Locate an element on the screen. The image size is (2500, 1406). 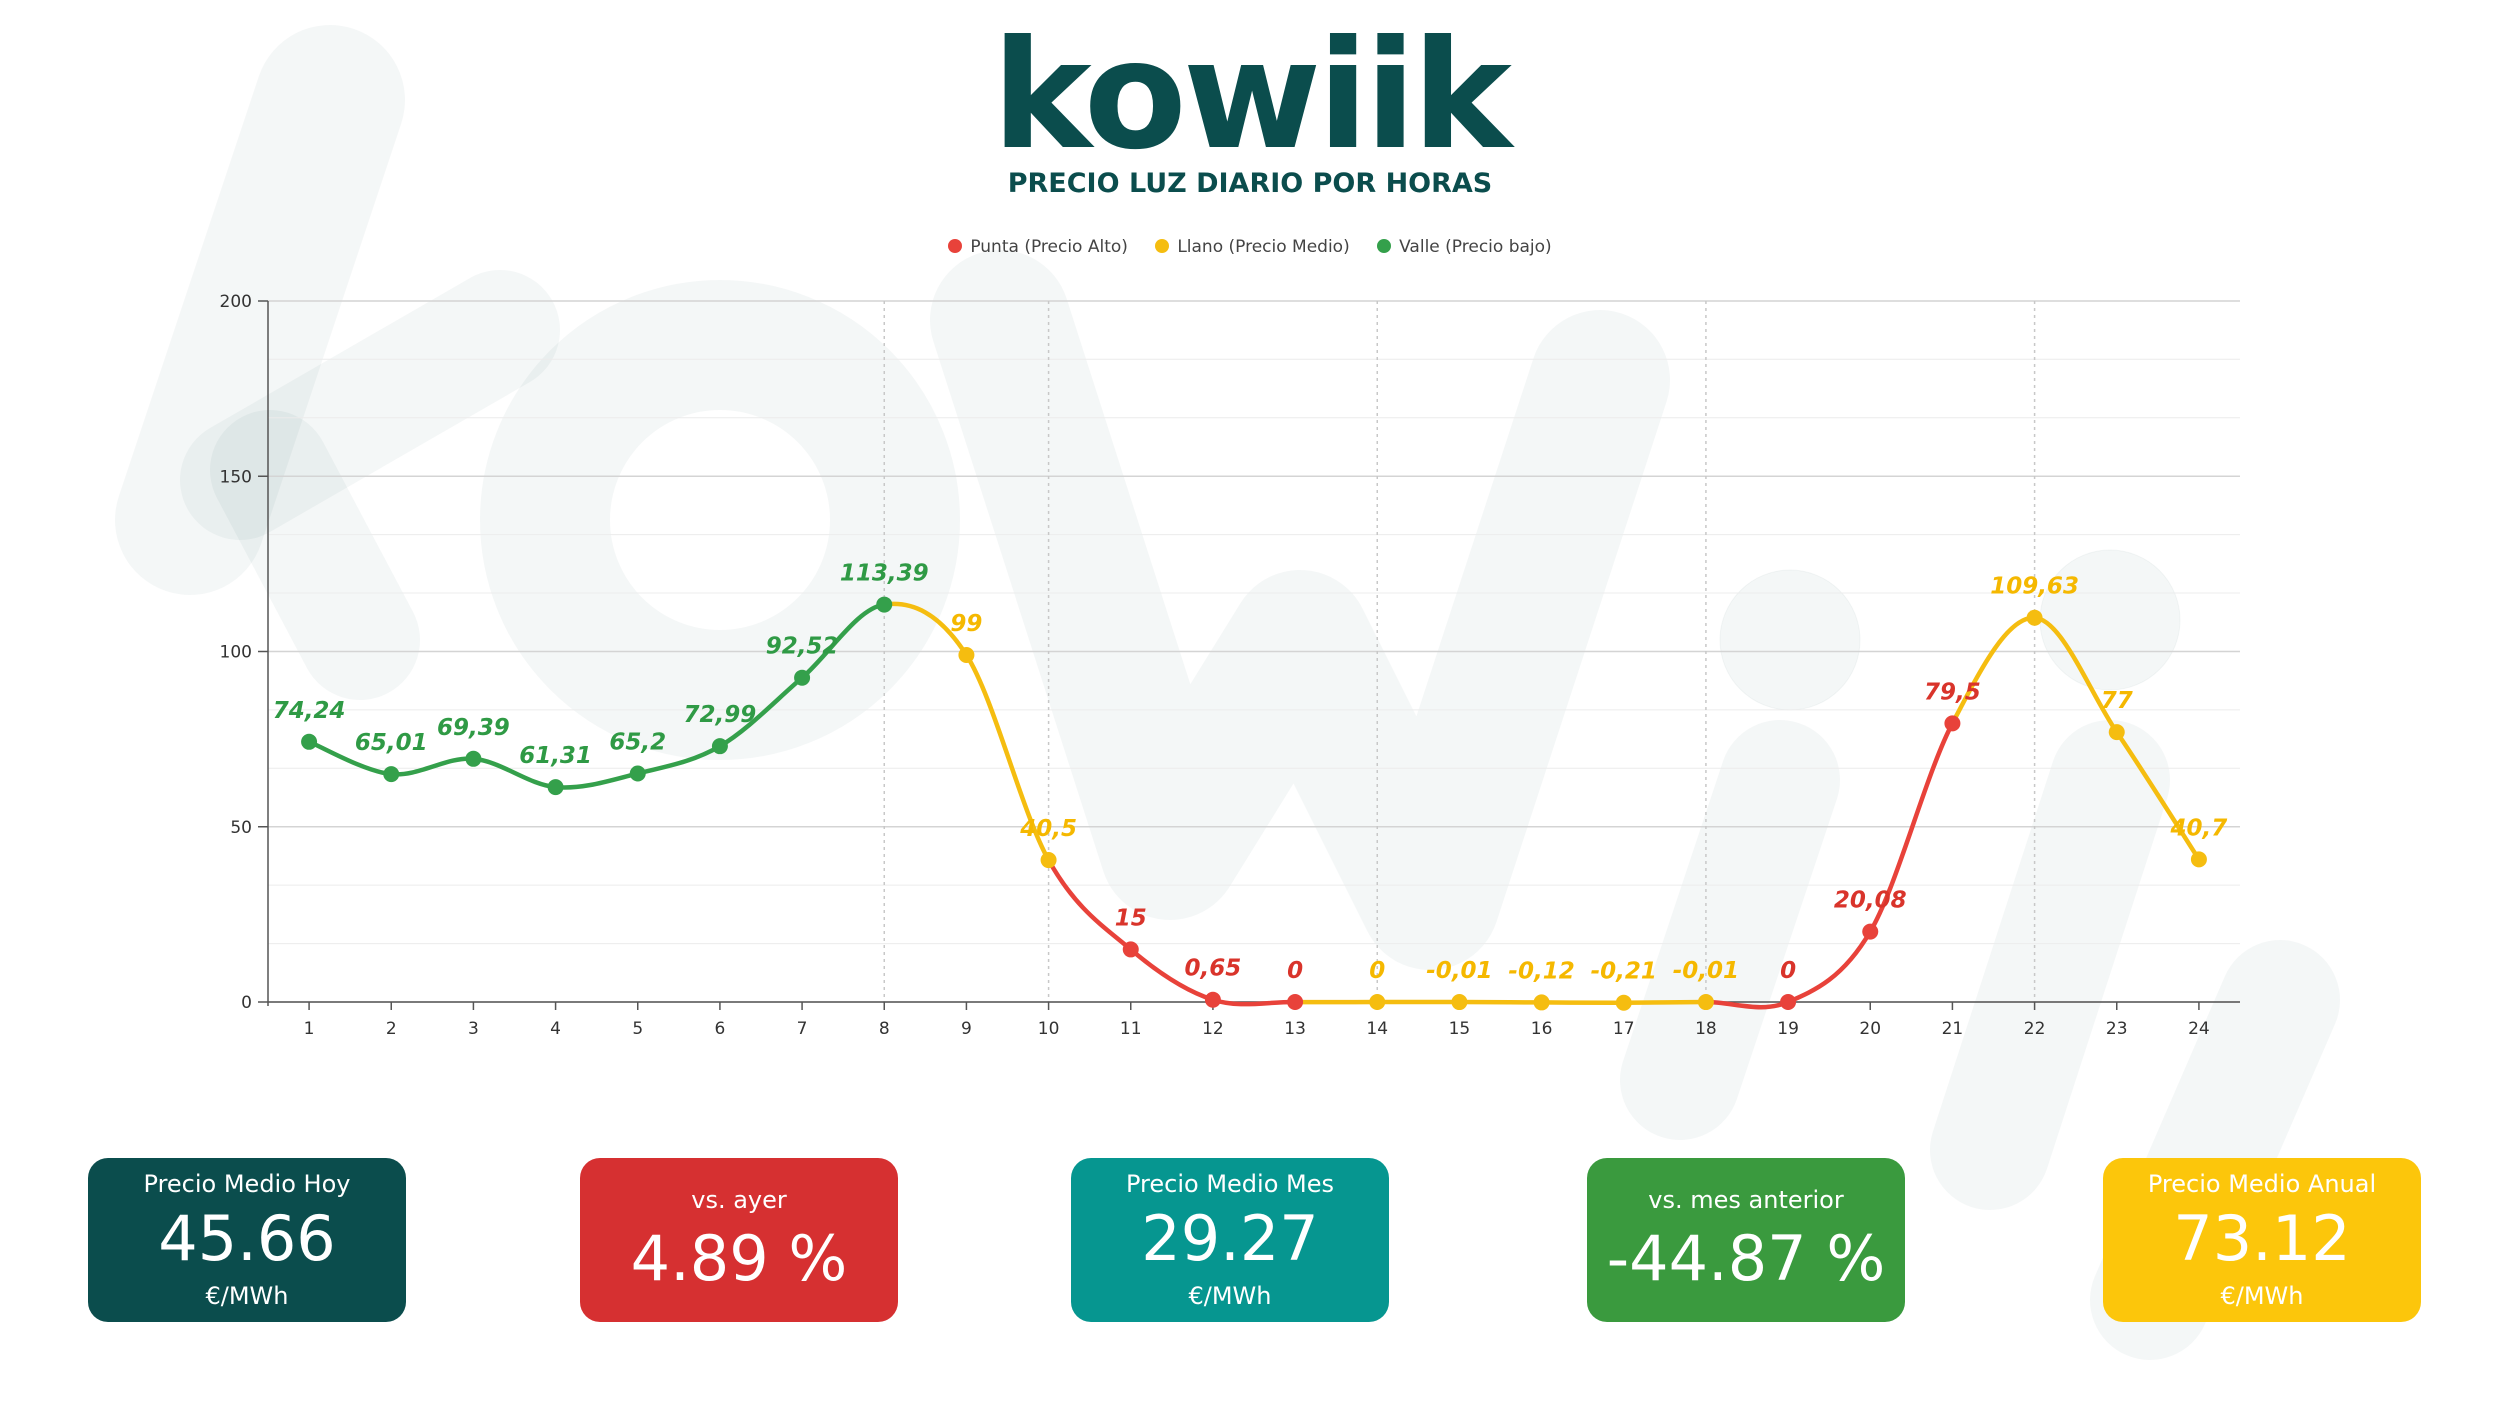
card-precio-medio-anual: Precio Medio Anual 73.12 €/MWh is located at coordinates (2262, 1240).